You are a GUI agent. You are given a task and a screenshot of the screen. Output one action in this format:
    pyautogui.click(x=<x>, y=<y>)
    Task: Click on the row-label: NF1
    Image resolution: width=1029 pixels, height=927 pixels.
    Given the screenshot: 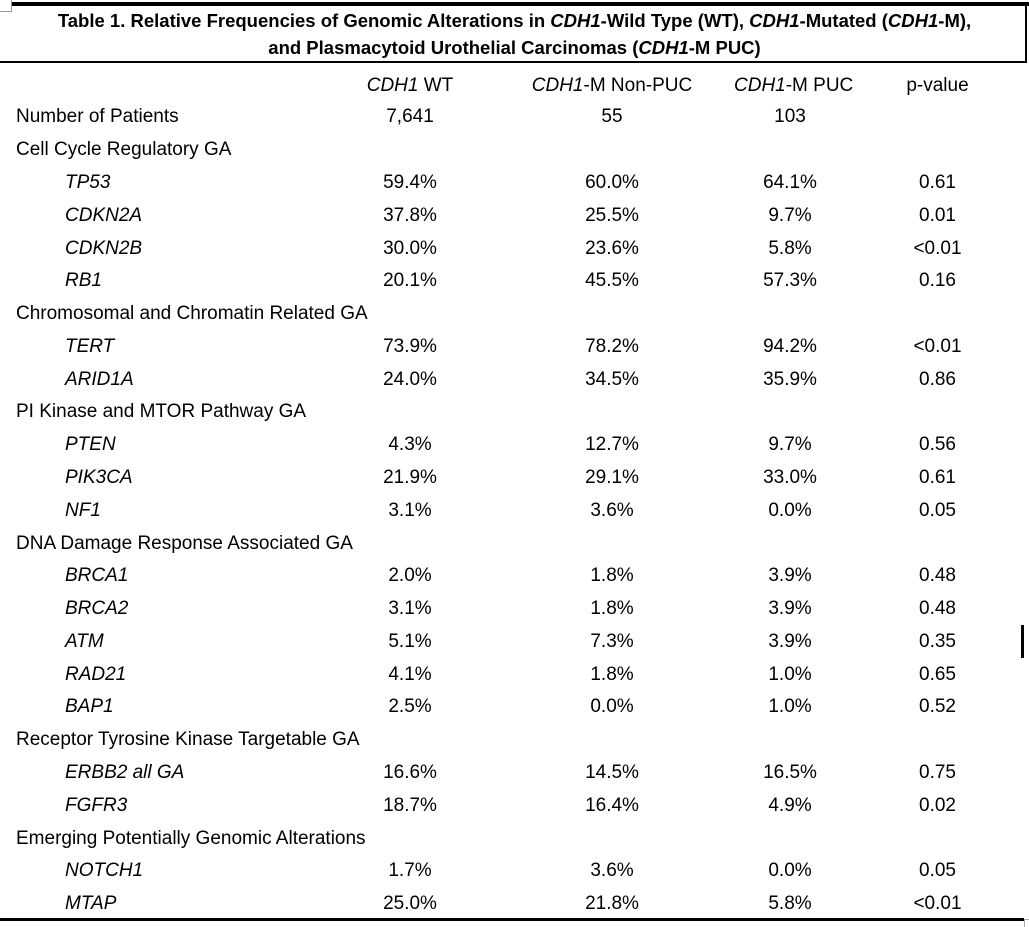 What is the action you would take?
    pyautogui.click(x=83, y=510)
    